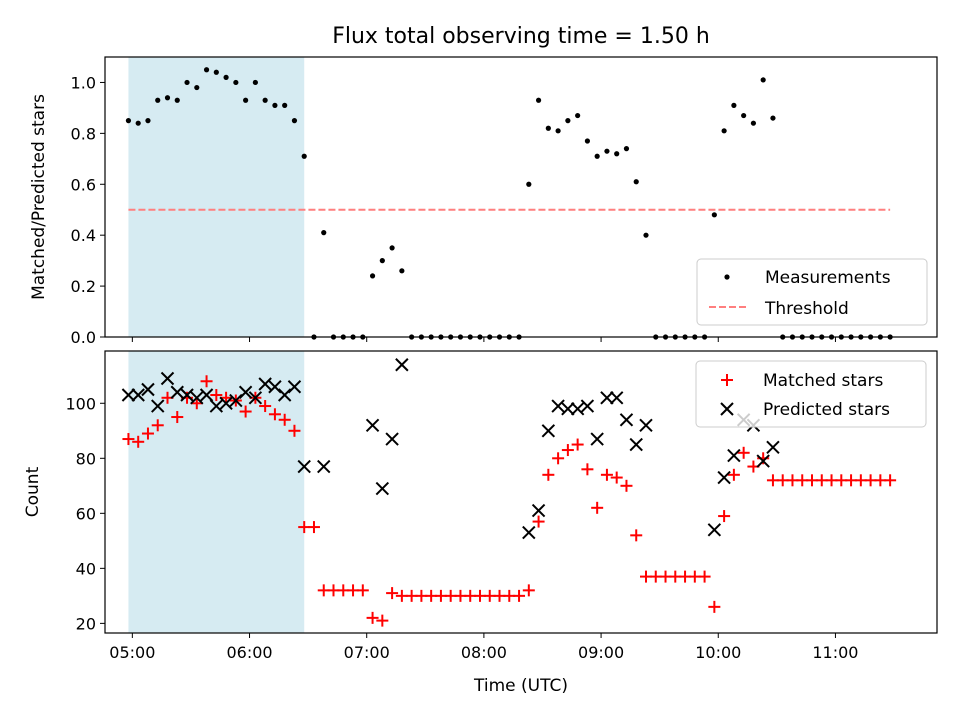 The height and width of the screenshot is (724, 960). Describe the element at coordinates (39, 197) in the screenshot. I see `top-y-axis-label: Matched/Predicted stars` at that location.